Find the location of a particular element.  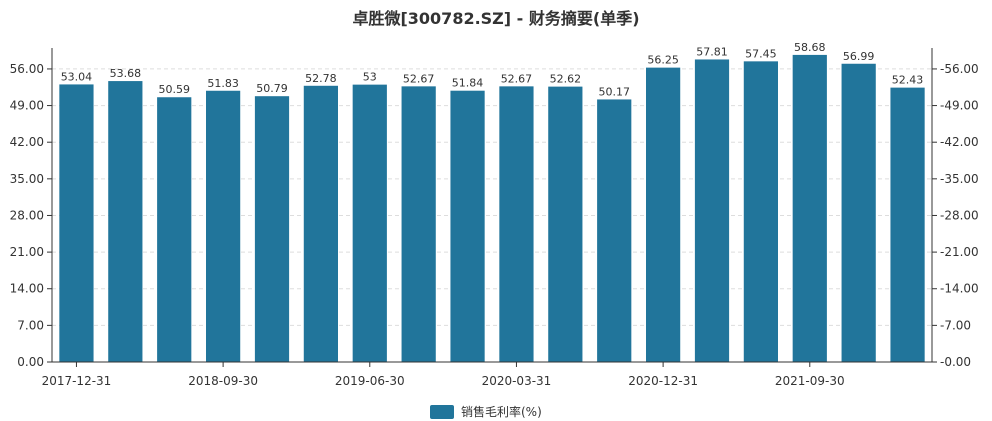

x-tick-label: 2017-12-31 is located at coordinates (77, 381).